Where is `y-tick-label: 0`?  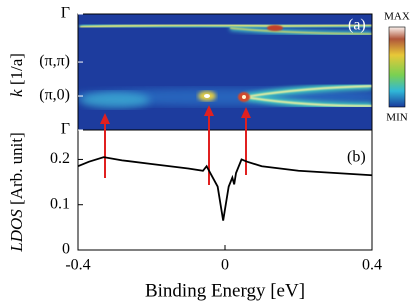 y-tick-label: 0 is located at coordinates (66, 249).